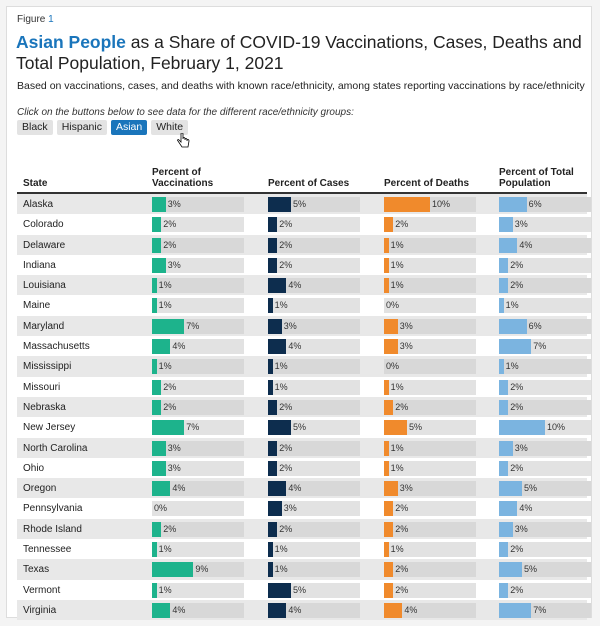  Describe the element at coordinates (129, 127) in the screenshot. I see `button-asian: Asian` at that location.